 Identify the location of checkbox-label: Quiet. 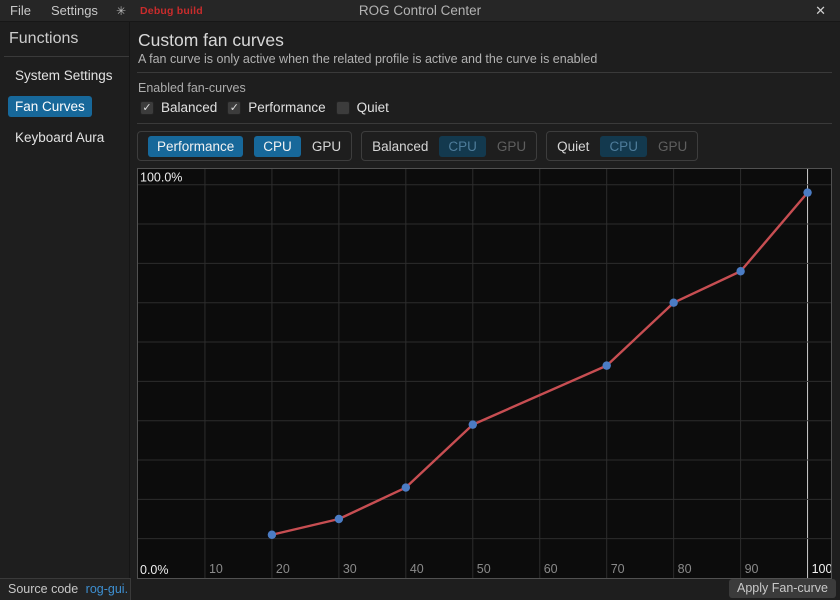
(372, 107).